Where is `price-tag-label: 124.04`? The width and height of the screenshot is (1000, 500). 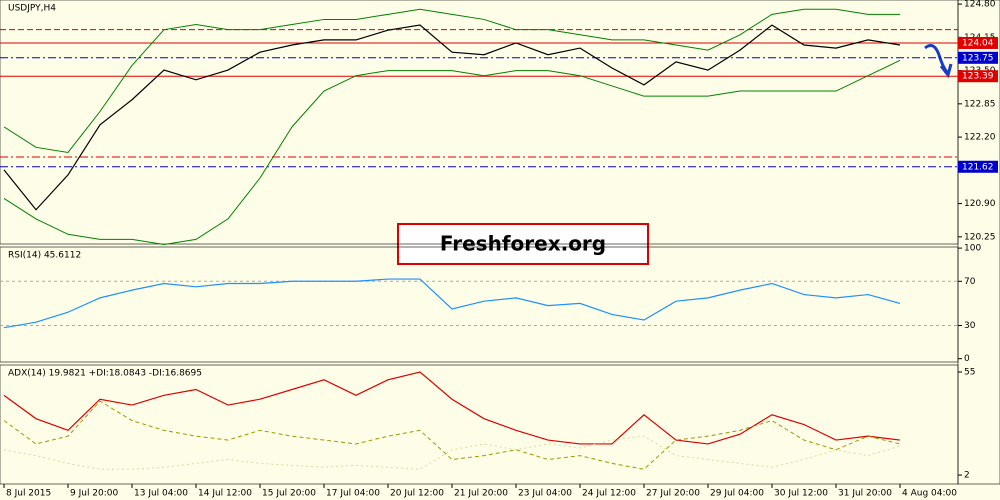 price-tag-label: 124.04 is located at coordinates (978, 43).